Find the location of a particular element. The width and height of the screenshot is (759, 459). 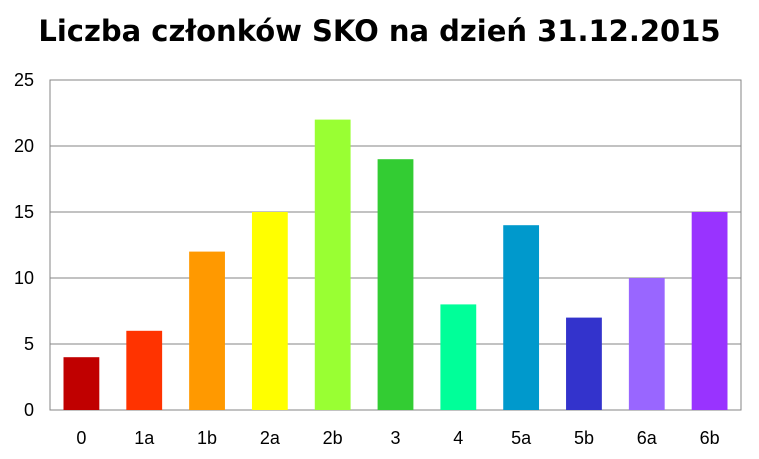

y-tick-label: 0 is located at coordinates (29, 410).